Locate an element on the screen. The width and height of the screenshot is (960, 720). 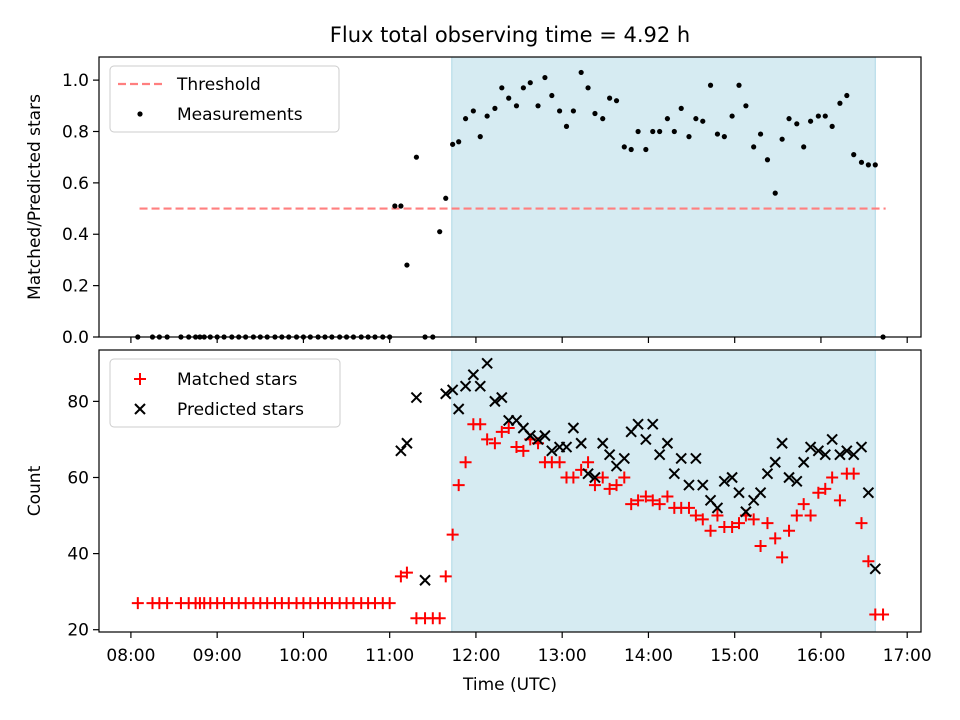
top-y-tick-label: 1.0 is located at coordinates (75, 81).